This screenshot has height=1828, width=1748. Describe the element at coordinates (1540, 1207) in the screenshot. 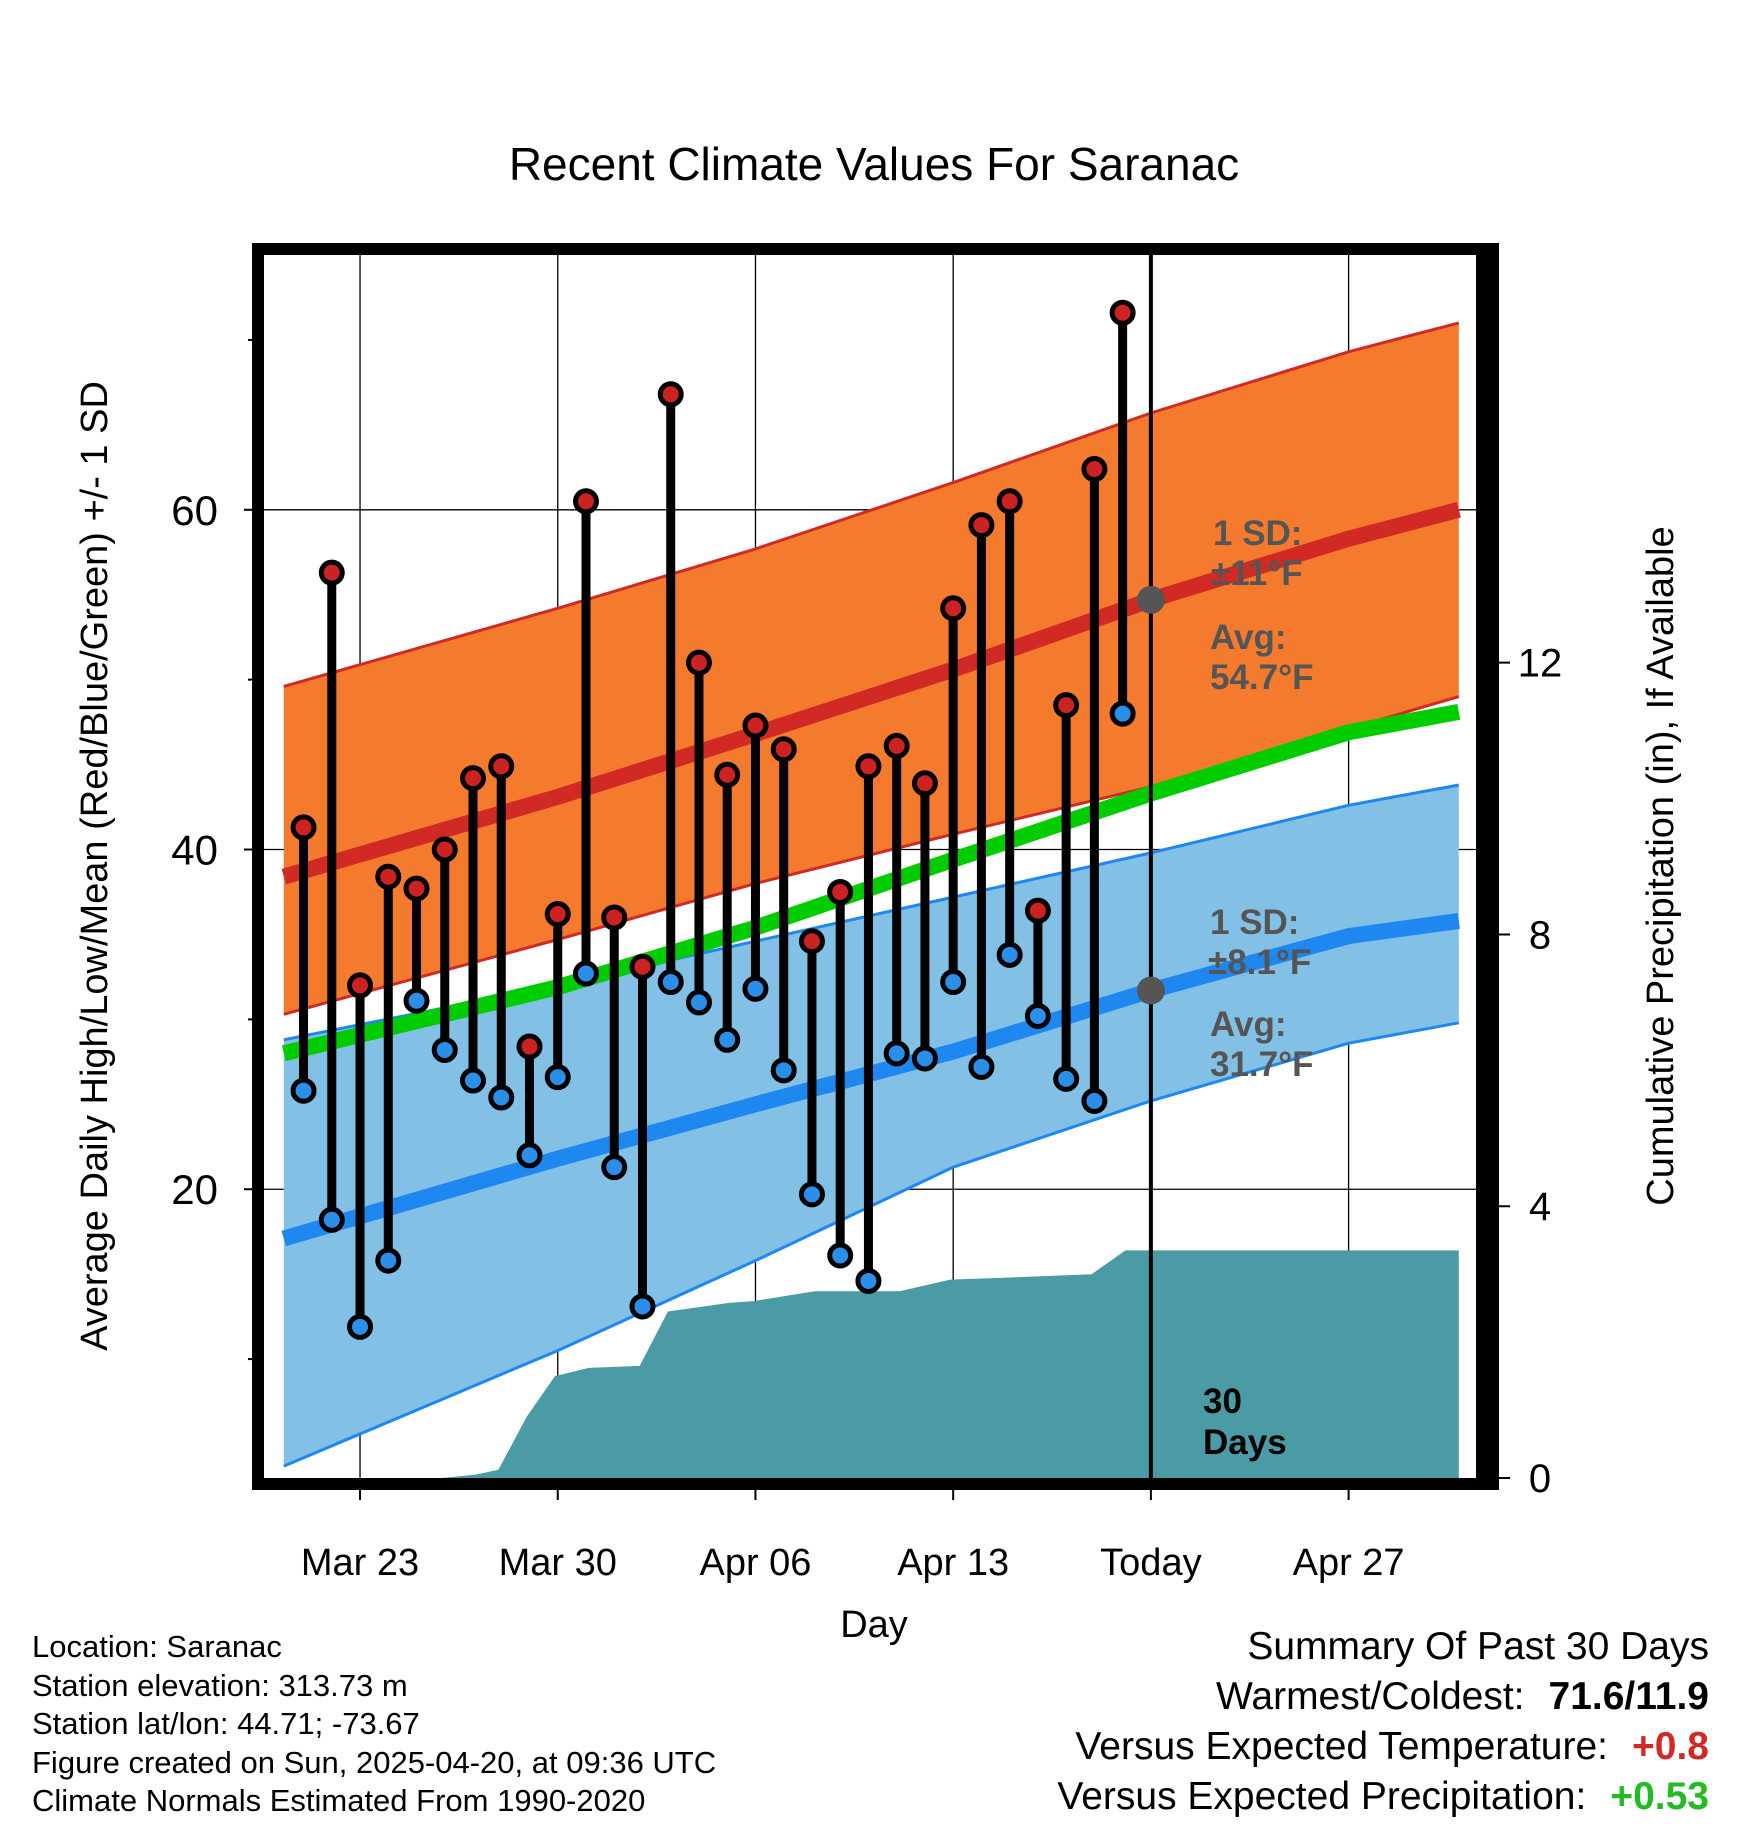

I see `y2-tick-label: 4` at that location.